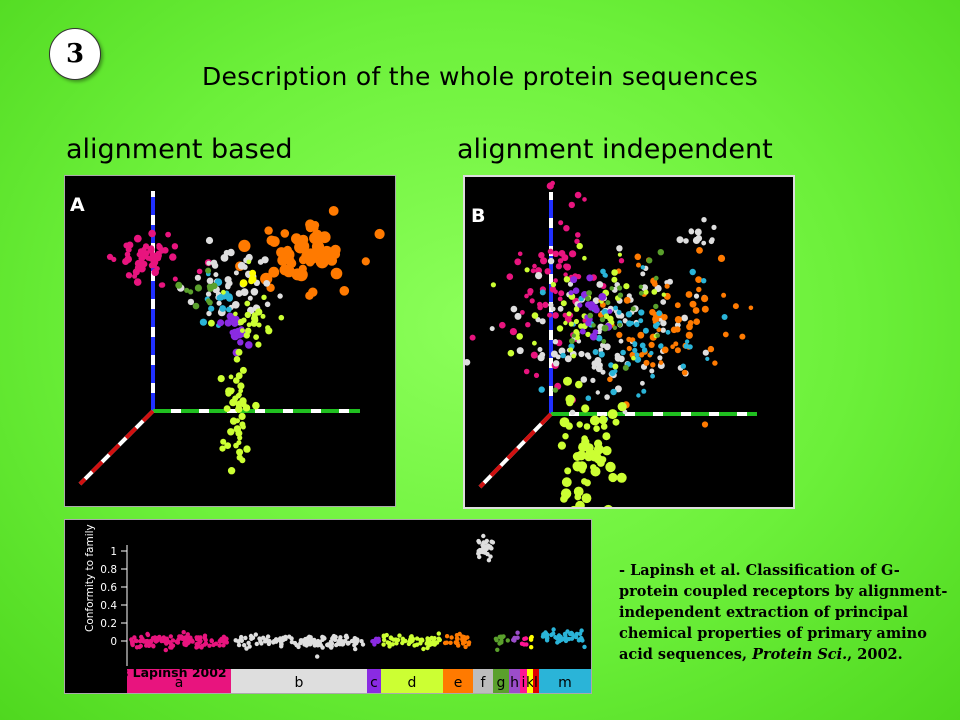 The width and height of the screenshot is (960, 720). Describe the element at coordinates (219, 338) in the screenshot. I see `panel-a-axes` at that location.